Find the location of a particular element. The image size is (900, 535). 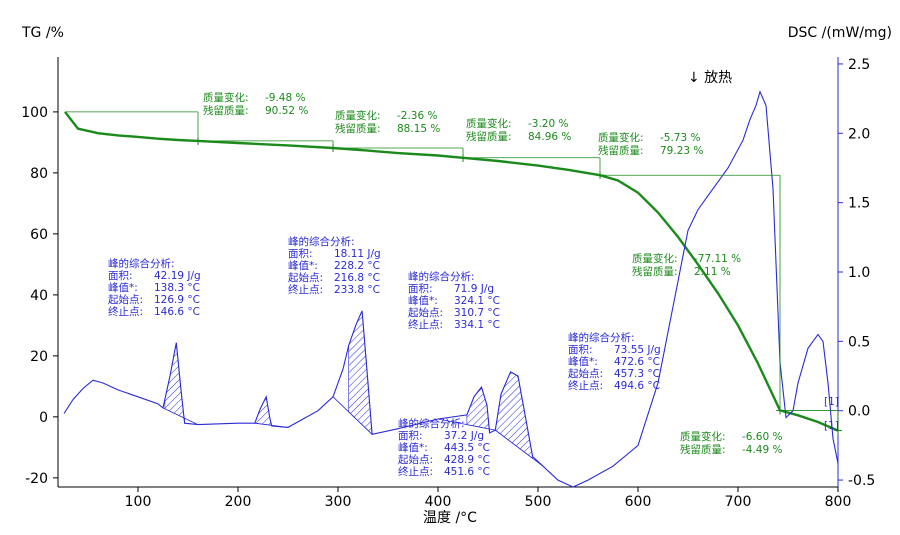

right-tick-label: 1.5 is located at coordinates (859, 204).